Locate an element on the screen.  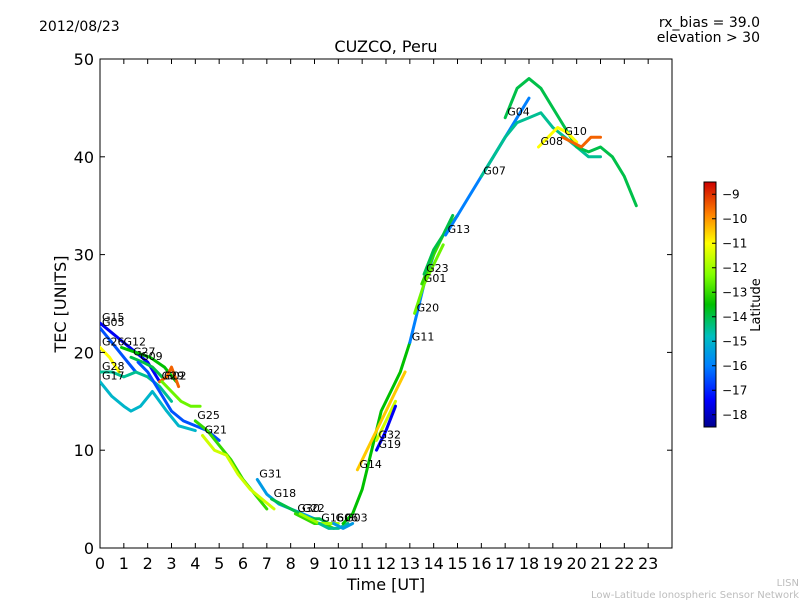
series-label-g20: G20 is located at coordinates (428, 307).